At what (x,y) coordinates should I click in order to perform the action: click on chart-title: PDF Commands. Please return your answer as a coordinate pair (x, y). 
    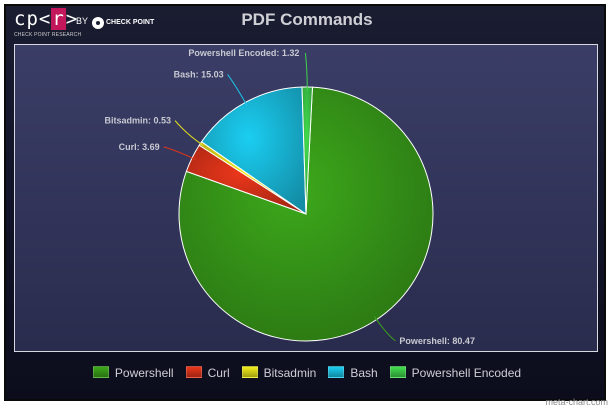
    Looking at the image, I should click on (307, 19).